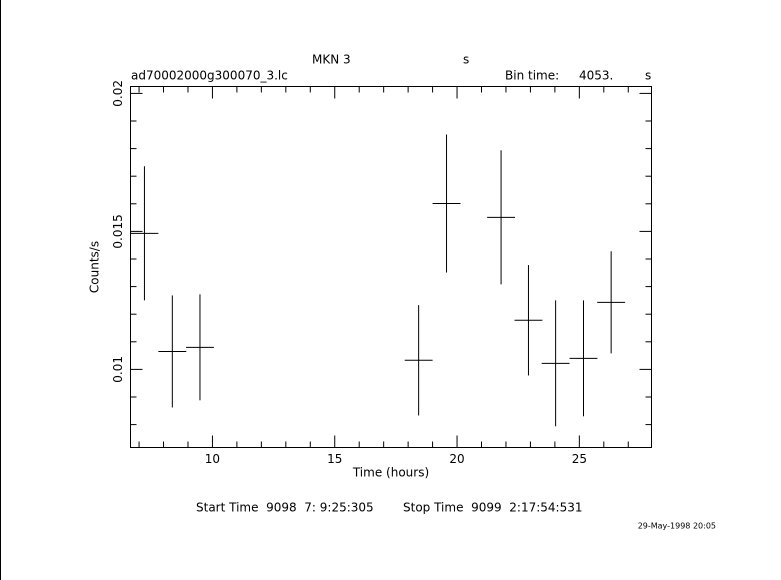 Image resolution: width=781 pixels, height=580 pixels. I want to click on x-tick-label: 15, so click(334, 459).